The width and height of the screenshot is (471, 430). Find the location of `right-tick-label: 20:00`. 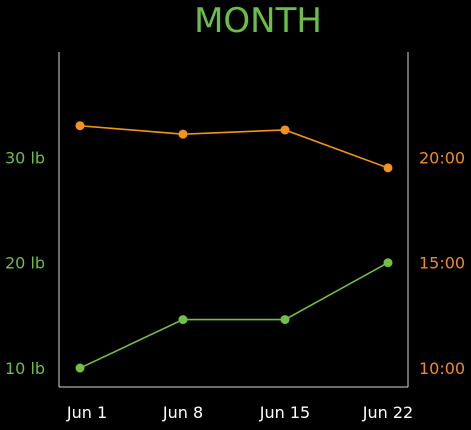

right-tick-label: 20:00 is located at coordinates (442, 157).